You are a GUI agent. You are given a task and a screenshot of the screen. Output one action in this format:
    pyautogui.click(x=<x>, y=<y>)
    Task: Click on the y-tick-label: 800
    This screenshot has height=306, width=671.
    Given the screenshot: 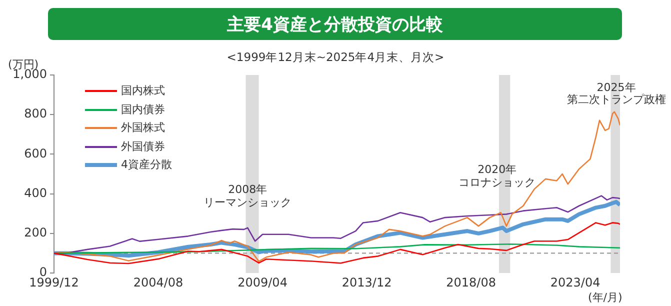 What is the action you would take?
    pyautogui.click(x=35, y=113)
    